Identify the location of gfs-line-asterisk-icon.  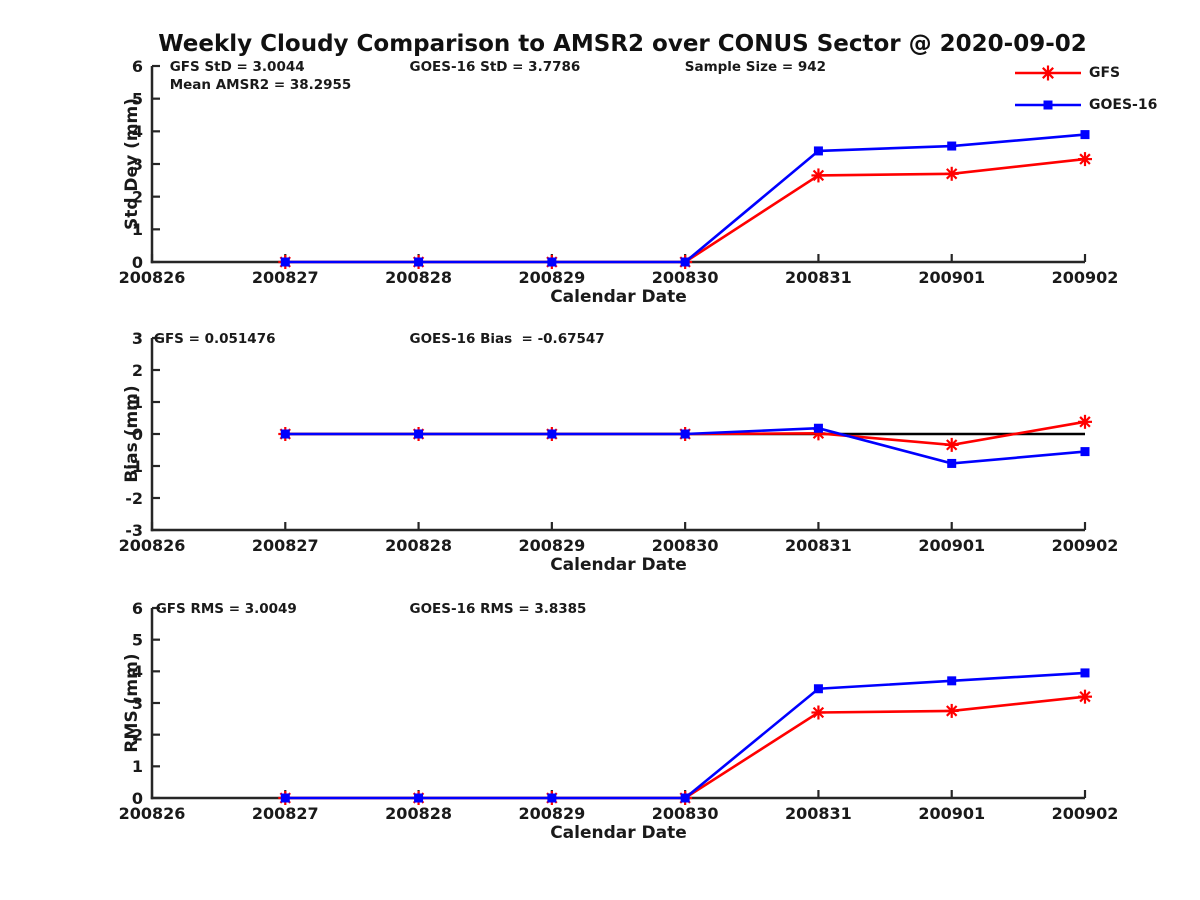
(1048, 73).